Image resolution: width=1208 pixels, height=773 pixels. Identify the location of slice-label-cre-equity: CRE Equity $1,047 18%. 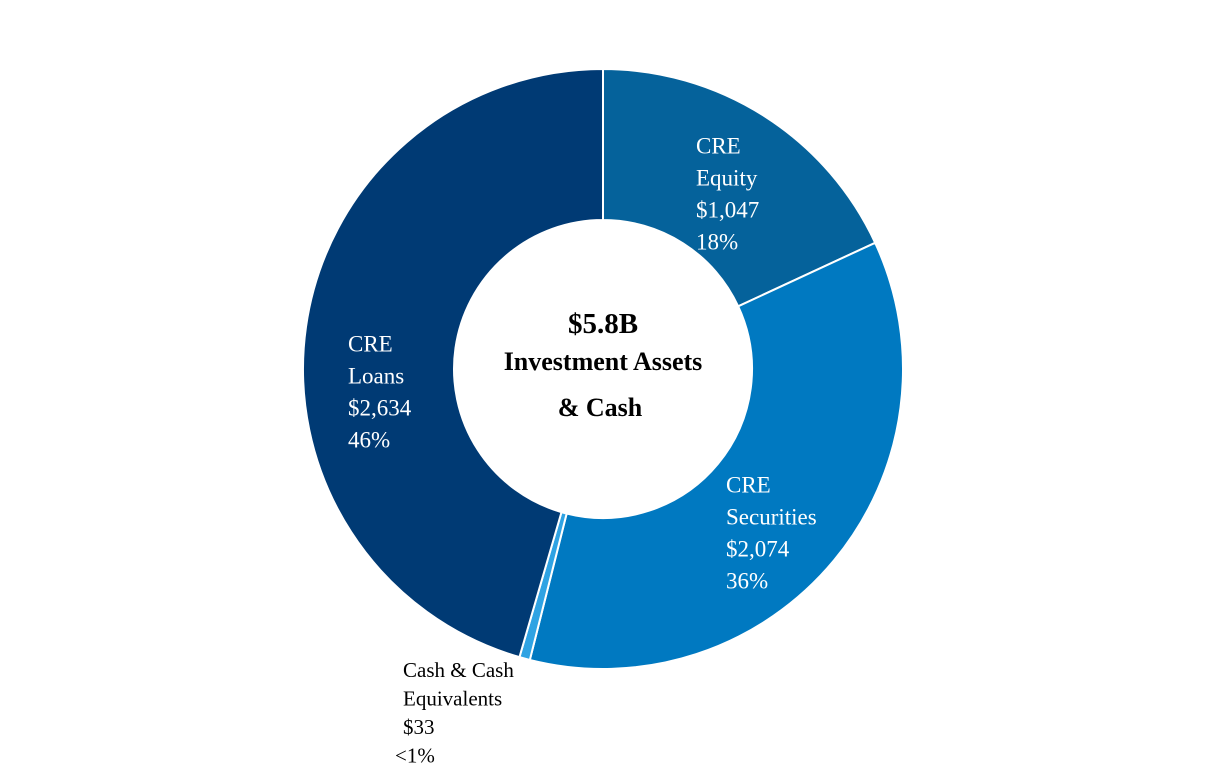
(727, 193).